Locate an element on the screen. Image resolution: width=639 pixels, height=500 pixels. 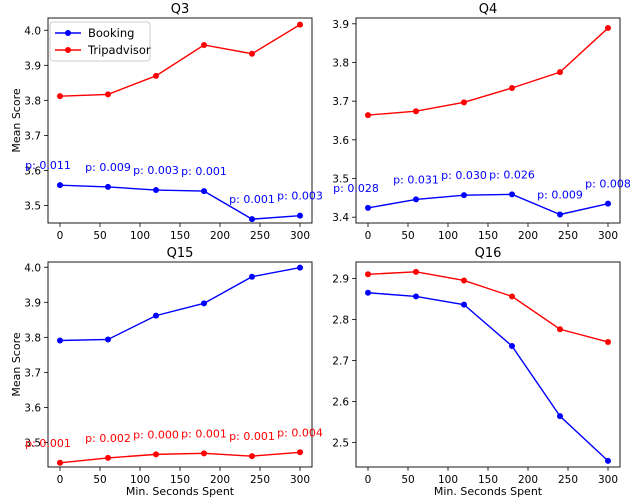
p-value-annotation: p: 0.011 is located at coordinates (48, 165).